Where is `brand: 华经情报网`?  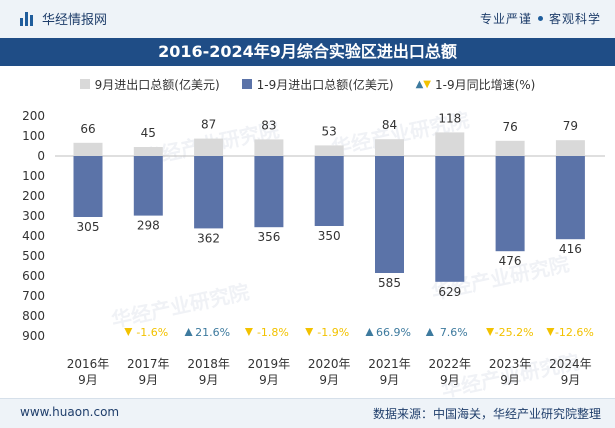
brand: 华经情报网 is located at coordinates (63, 18).